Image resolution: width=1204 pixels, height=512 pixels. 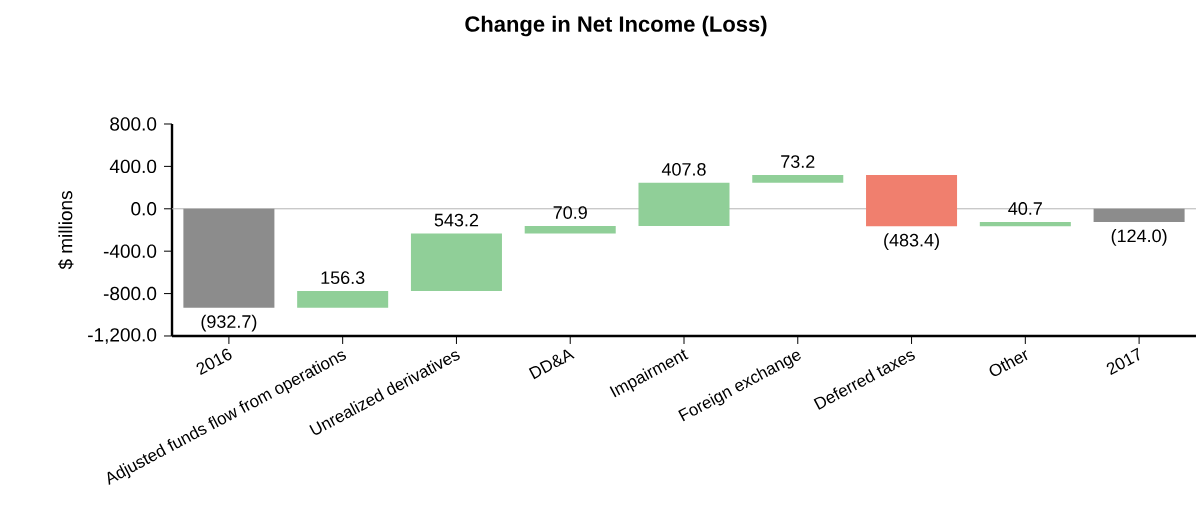 I want to click on data-label: (932.7), so click(x=229, y=323).